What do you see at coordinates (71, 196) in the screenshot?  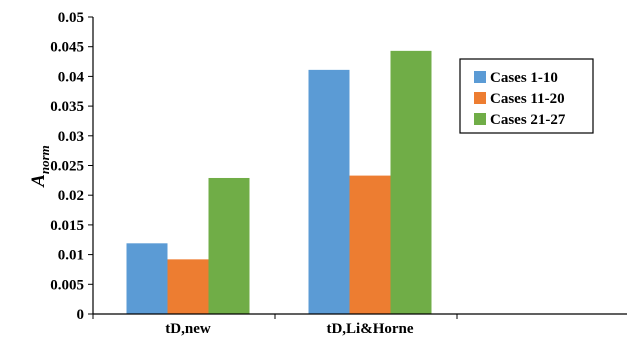 I see `y-tick-label: 0.02` at bounding box center [71, 196].